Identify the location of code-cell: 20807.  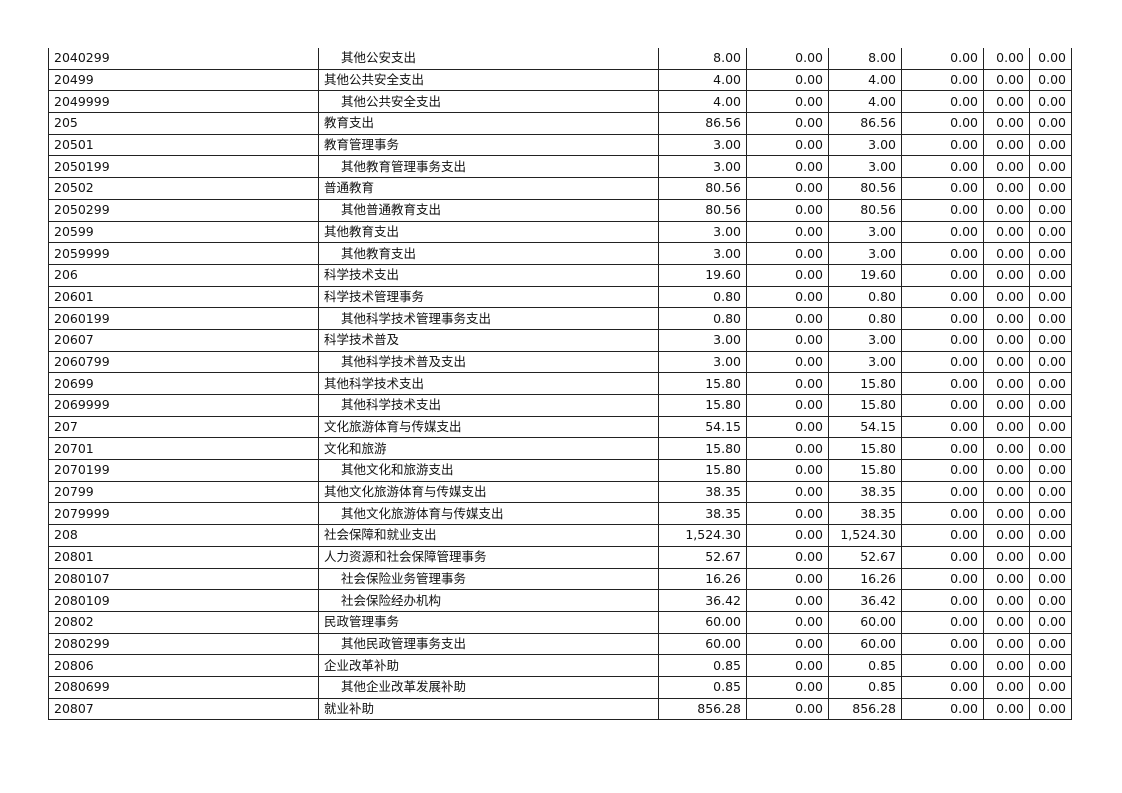
(183, 709).